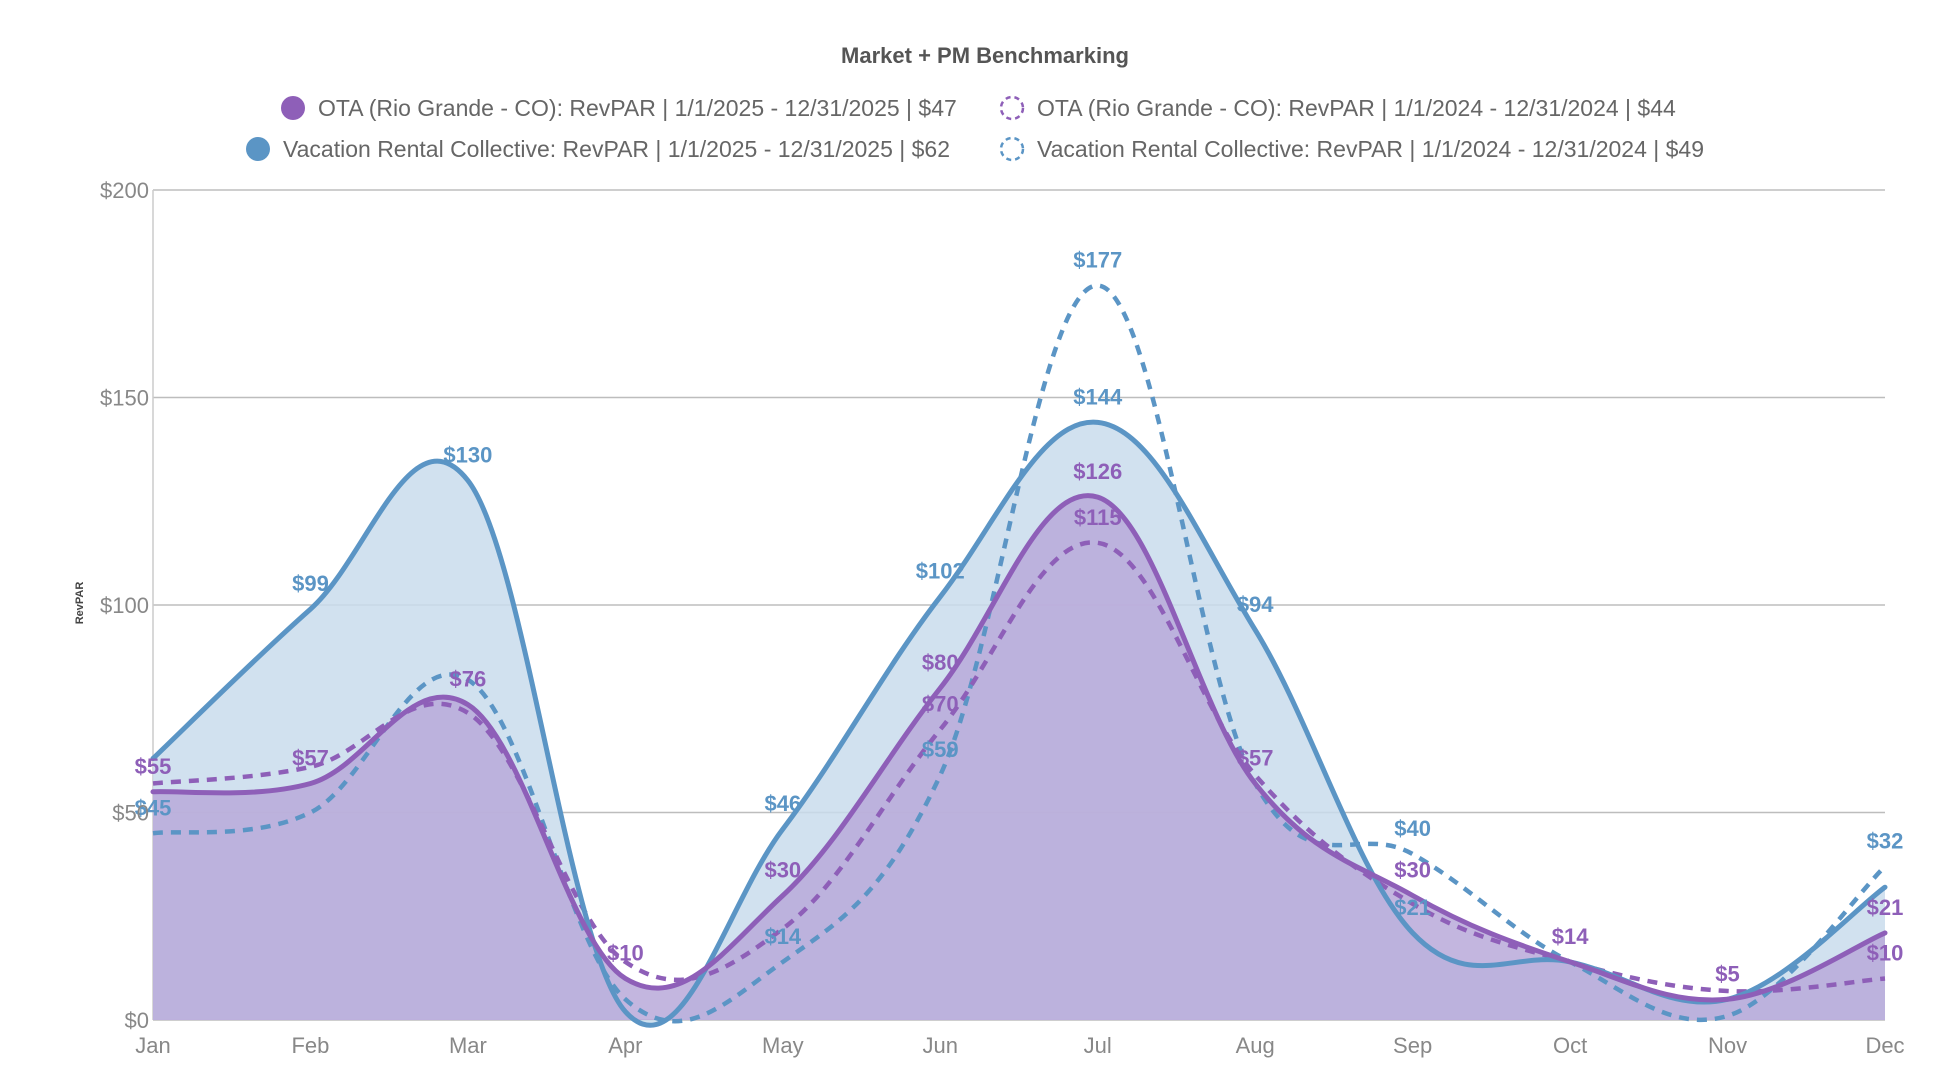 This screenshot has height=1082, width=1940. Describe the element at coordinates (310, 1045) in the screenshot. I see `x-tick-label: Feb` at that location.